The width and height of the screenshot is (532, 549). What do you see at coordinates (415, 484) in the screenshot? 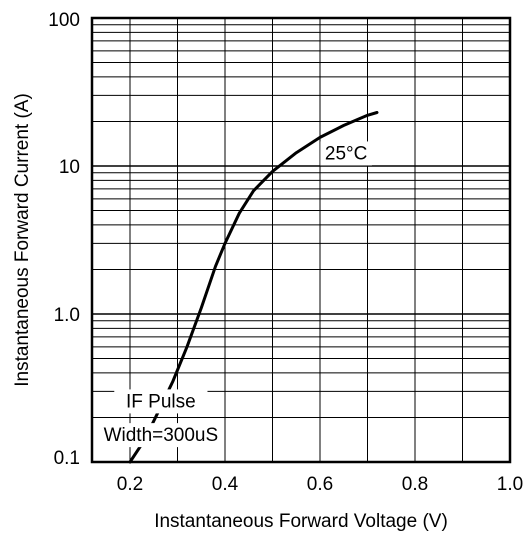
I see `x-tick-label: 0.8` at bounding box center [415, 484].